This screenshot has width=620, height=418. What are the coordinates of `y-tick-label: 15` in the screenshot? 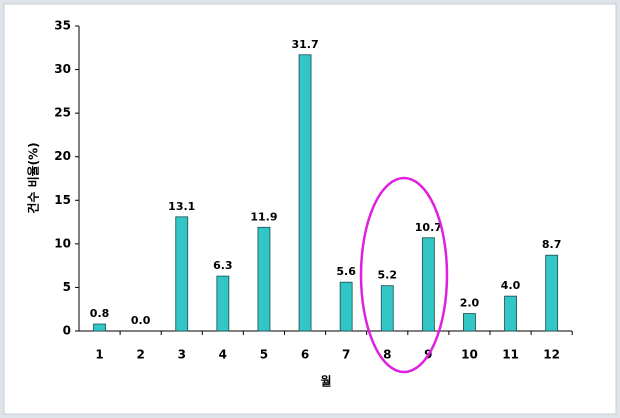 It's located at (62, 200).